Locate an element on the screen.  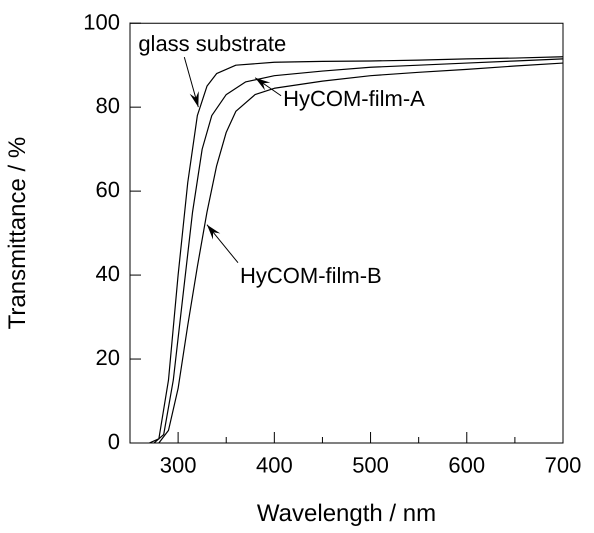
x-axis-title: Wavelength / nm is located at coordinates (346, 514).